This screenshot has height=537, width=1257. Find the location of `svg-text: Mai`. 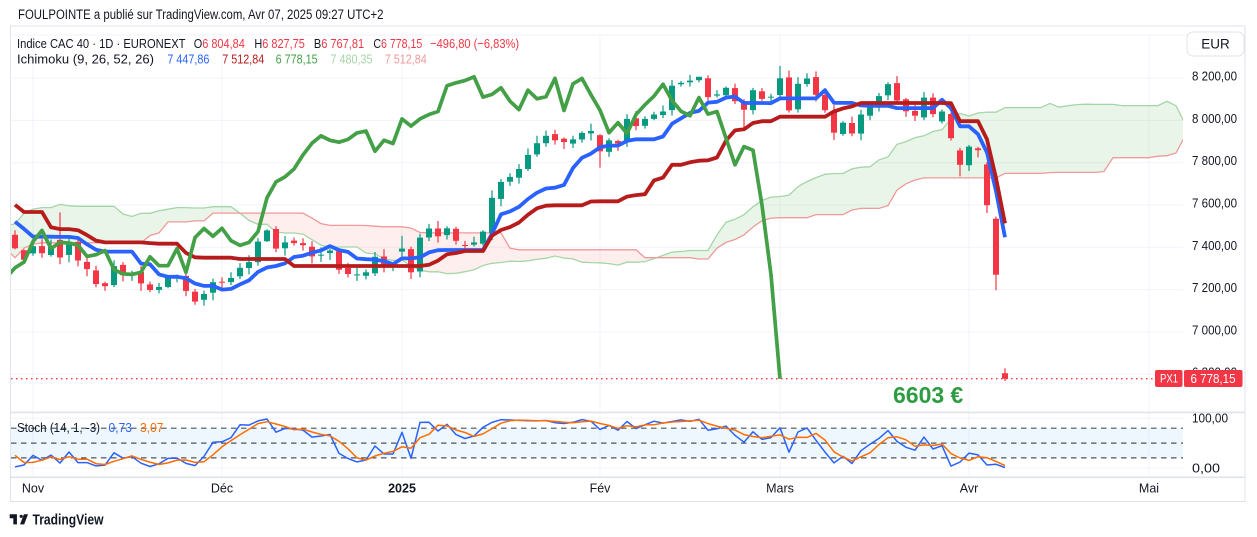

svg-text: Mai is located at coordinates (1149, 489).